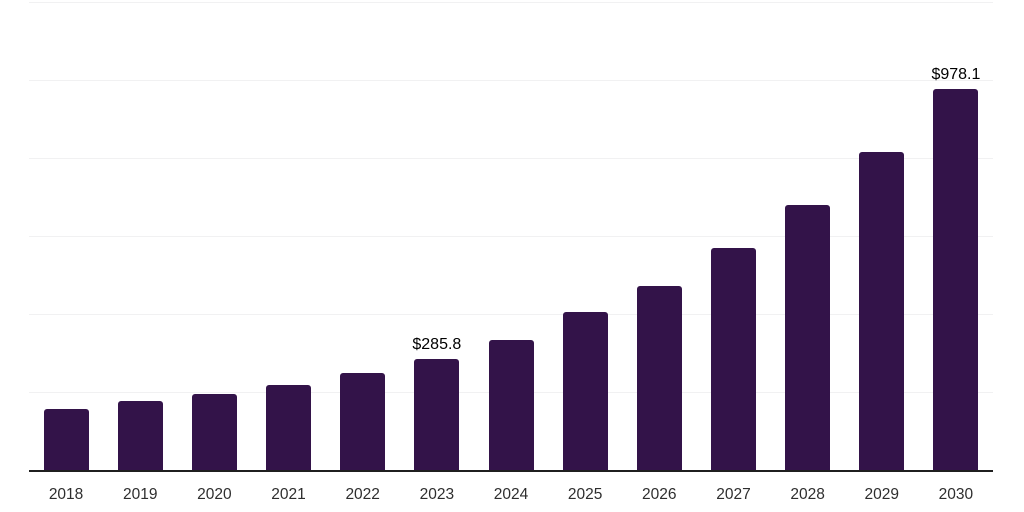 This screenshot has width=1024, height=512. Describe the element at coordinates (882, 311) in the screenshot. I see `bar-2029` at that location.